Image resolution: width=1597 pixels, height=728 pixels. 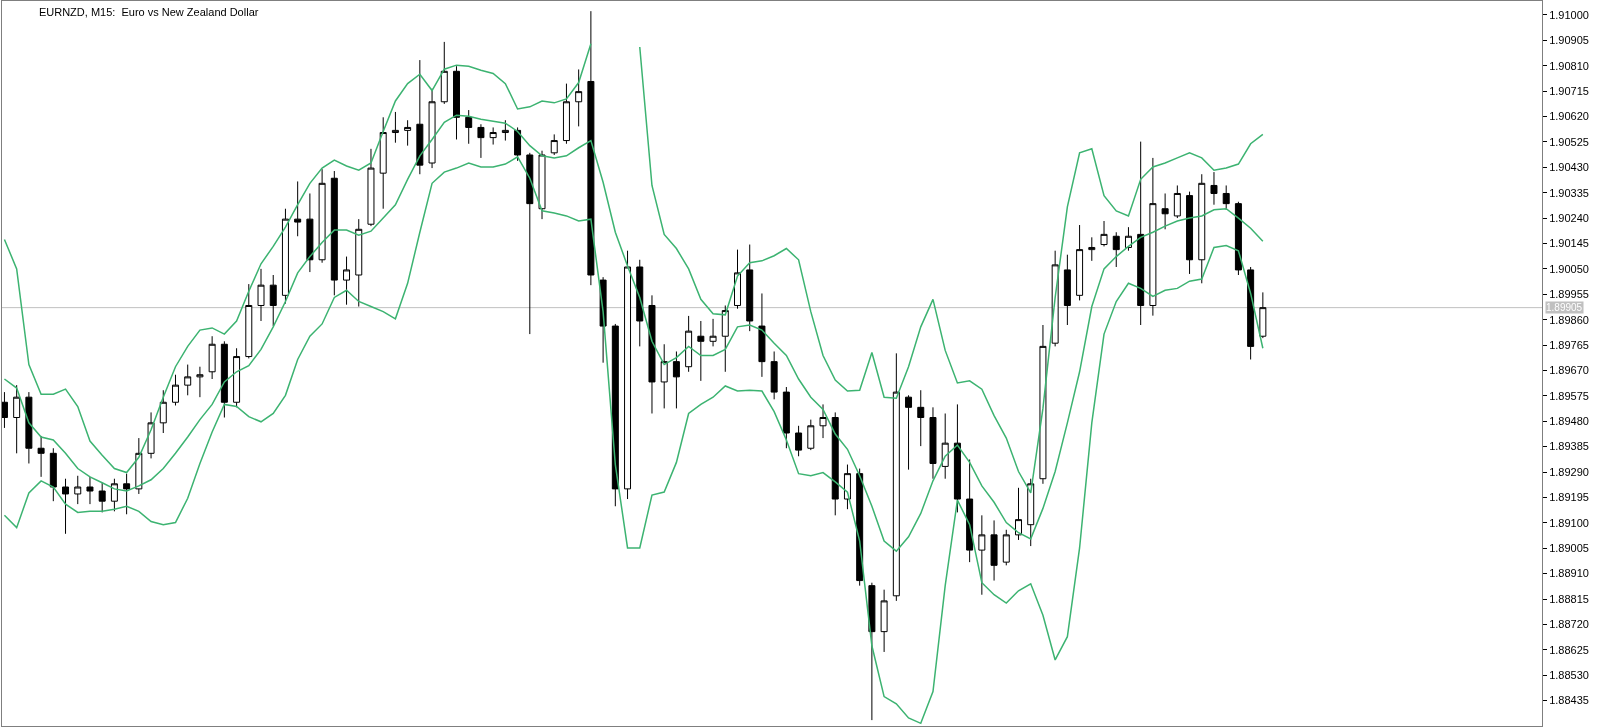 I want to click on y-tick-label: 1.90715, so click(x=1569, y=90).